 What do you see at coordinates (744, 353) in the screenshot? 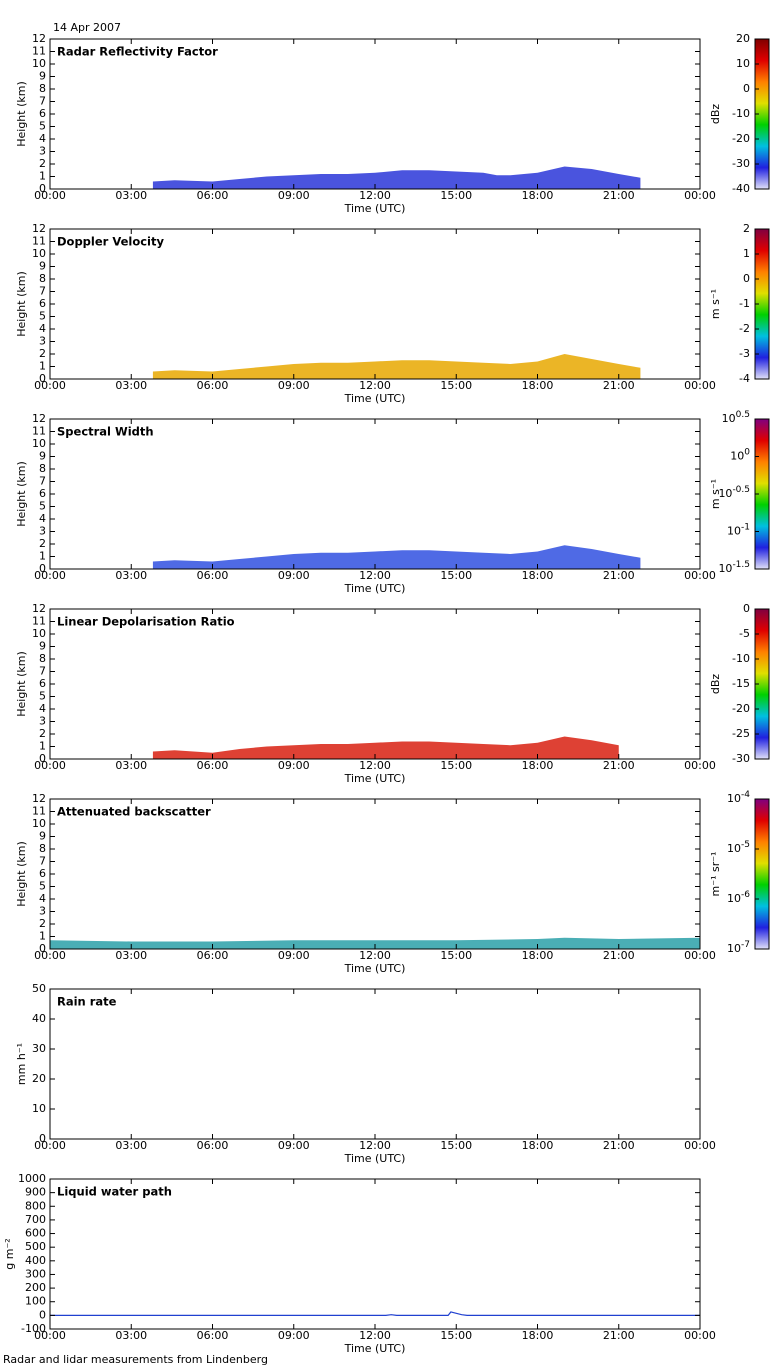
I see `colorbar-tick-label: -3` at bounding box center [744, 353].